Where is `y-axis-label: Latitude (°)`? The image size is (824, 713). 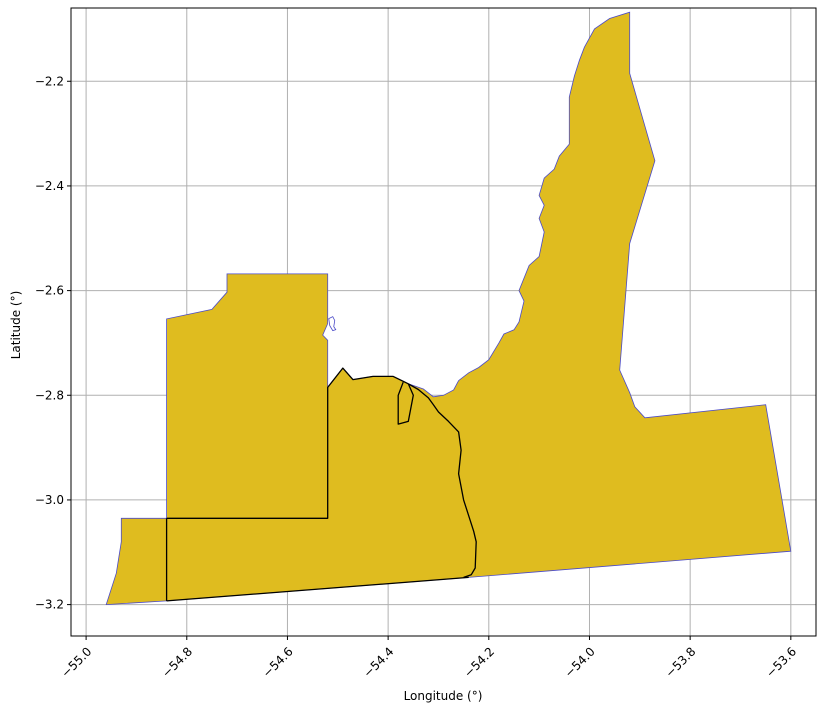
y-axis-label: Latitude (°) is located at coordinates (16, 325).